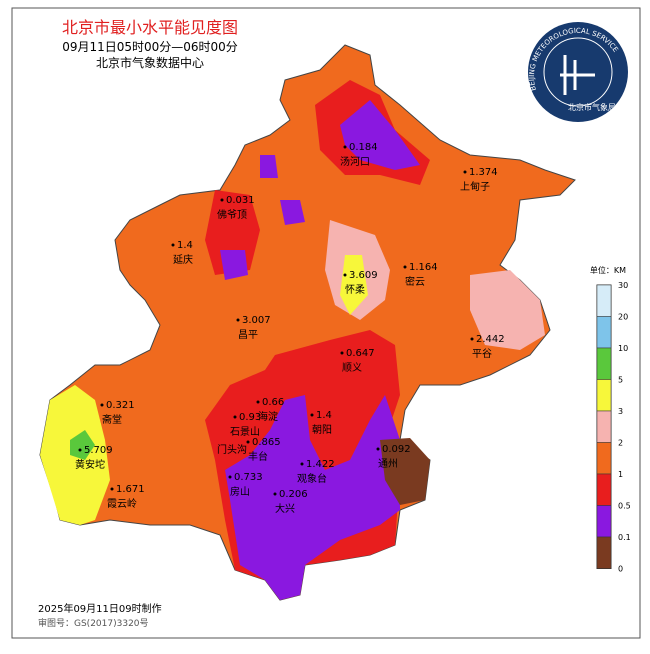  I want to click on zone-pink, so click(507, 310).